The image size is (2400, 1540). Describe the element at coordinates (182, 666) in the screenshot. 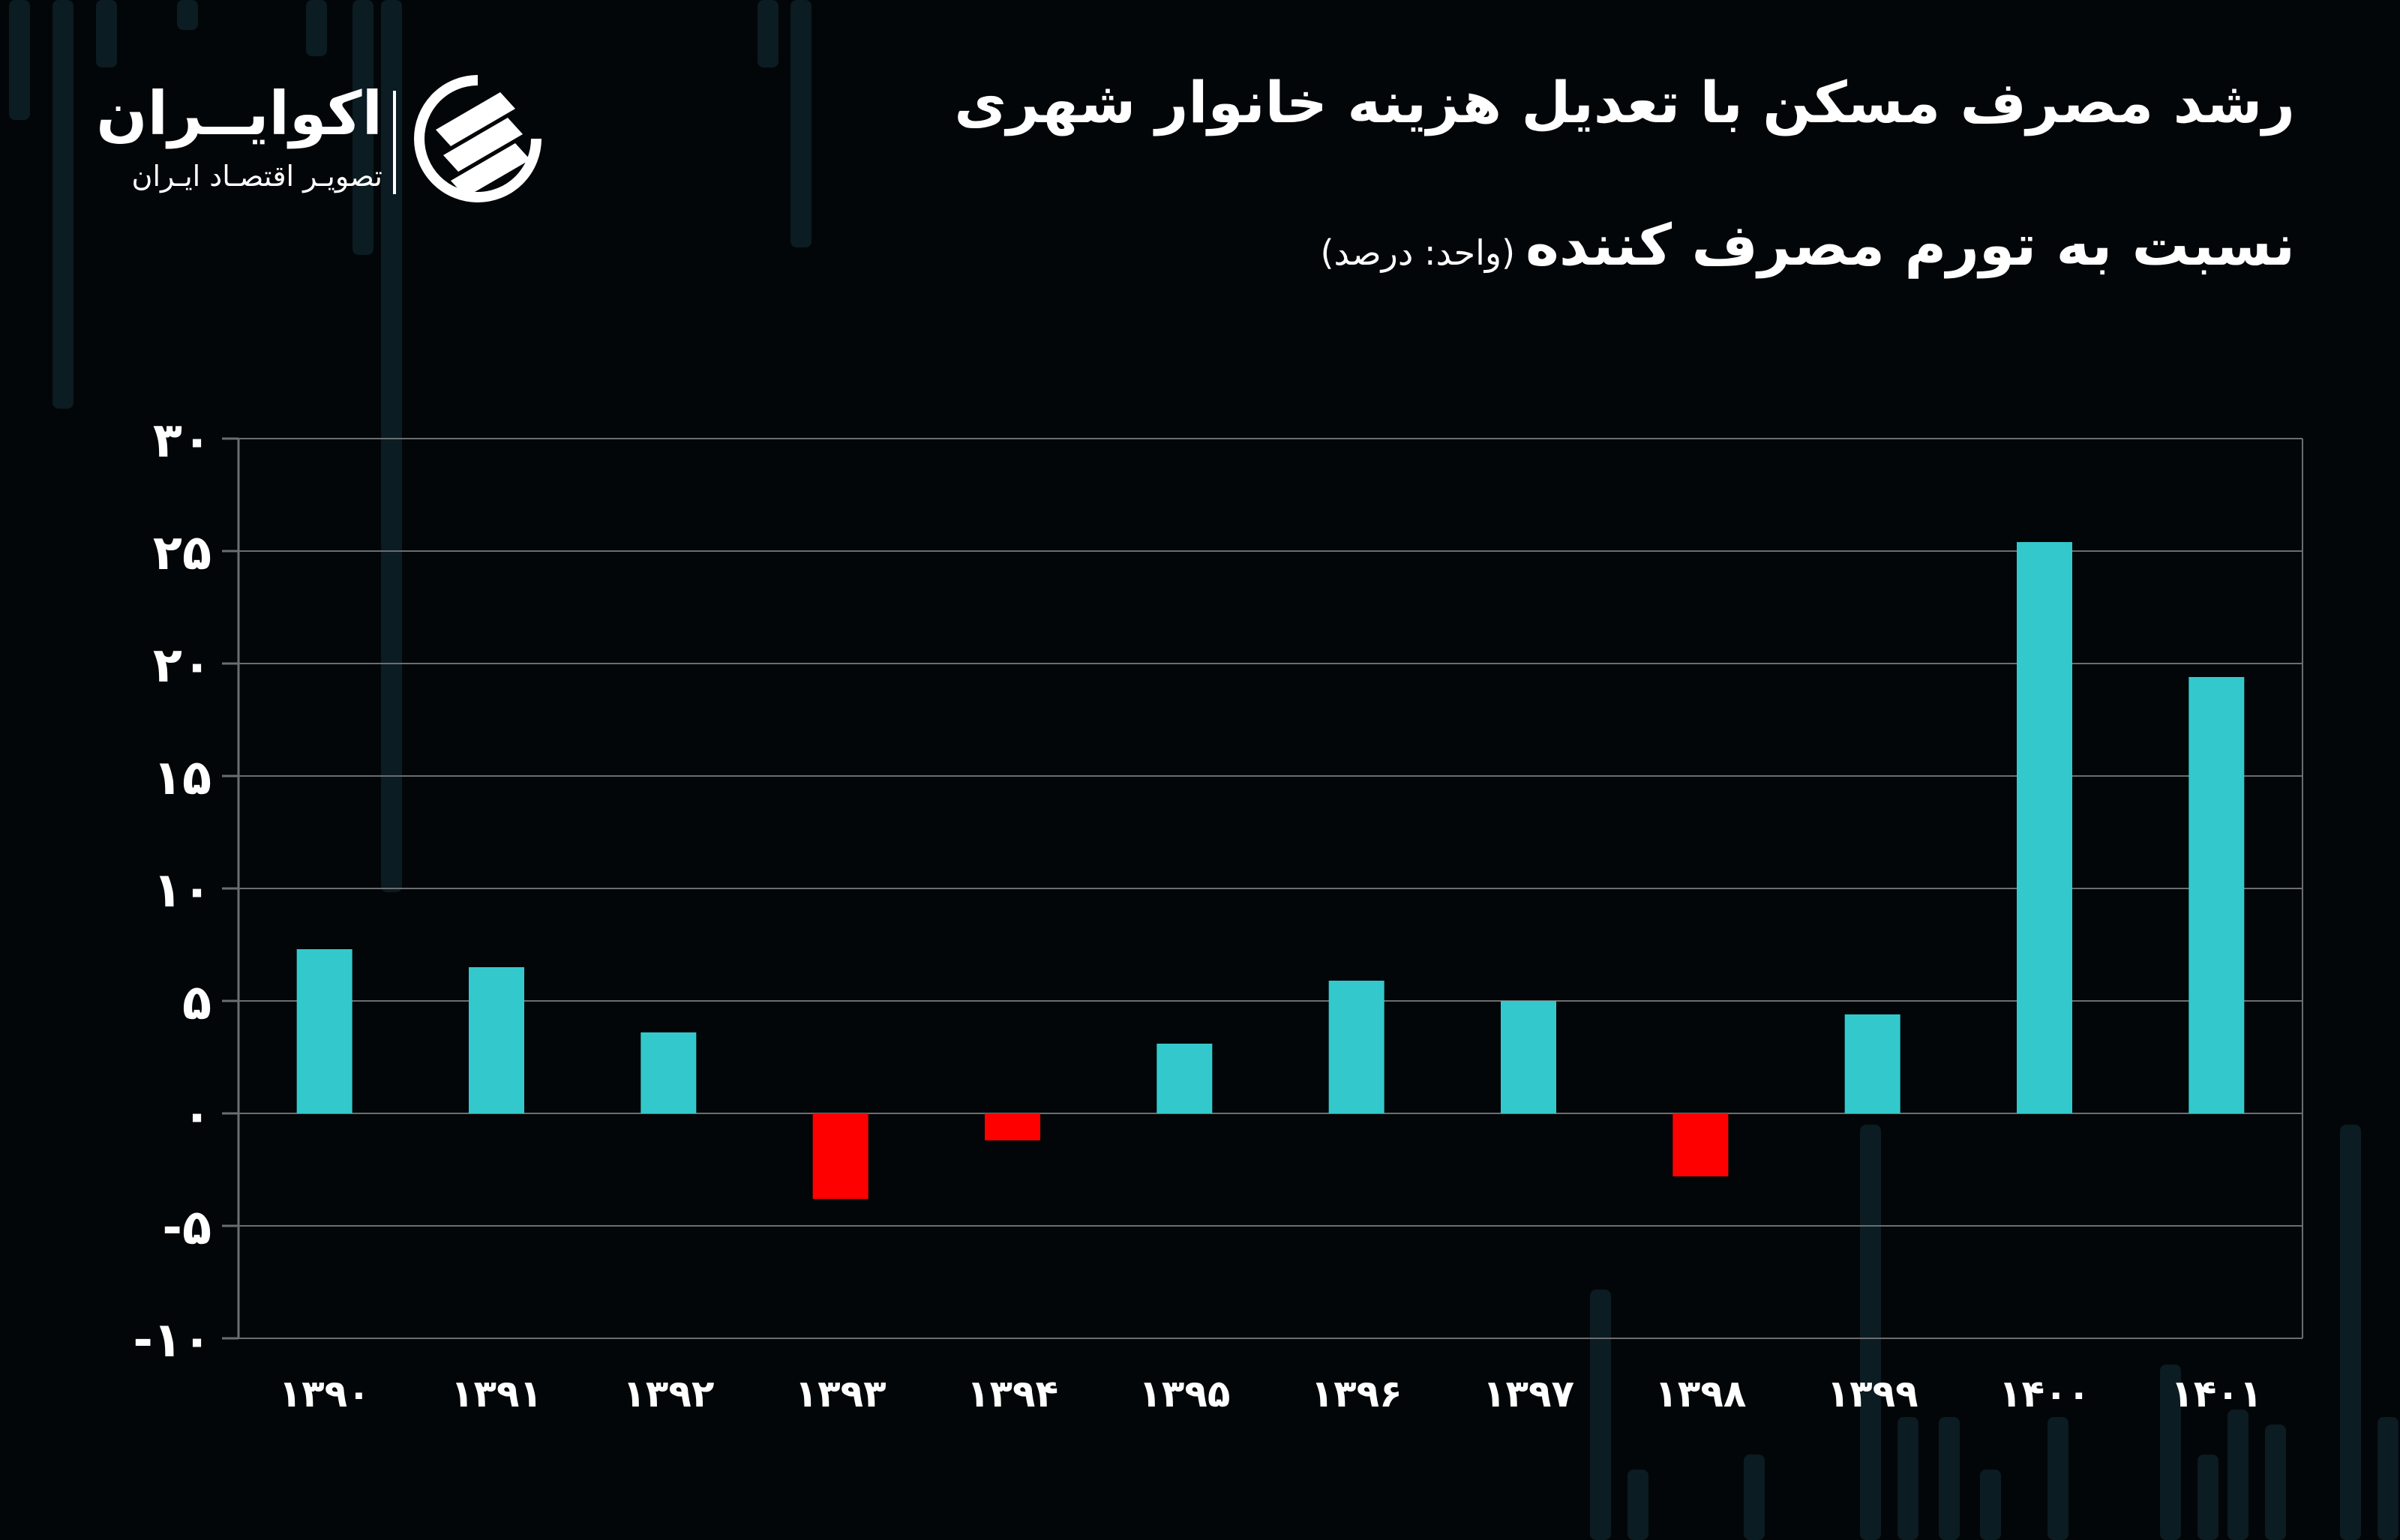

I see `y-tick-label: ۲۰` at that location.